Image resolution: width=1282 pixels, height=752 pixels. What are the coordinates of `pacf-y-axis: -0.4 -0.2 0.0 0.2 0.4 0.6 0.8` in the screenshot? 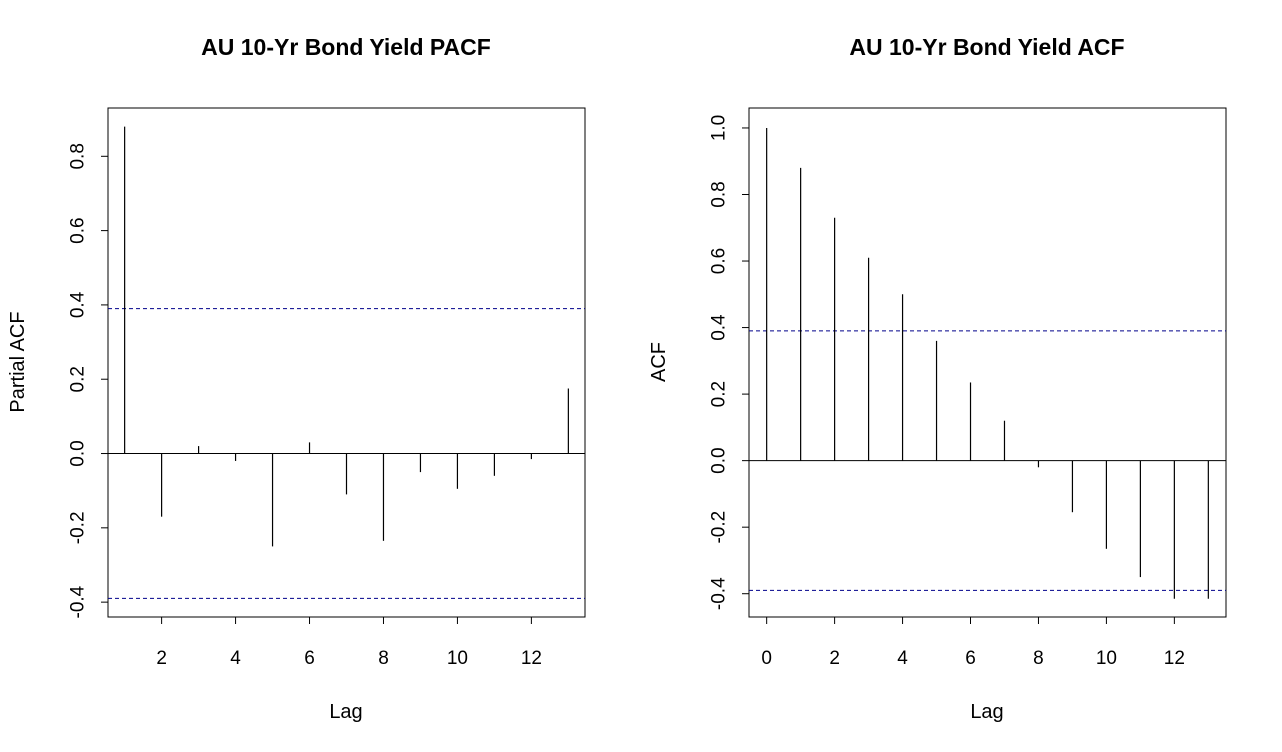 It's located at (88, 381).